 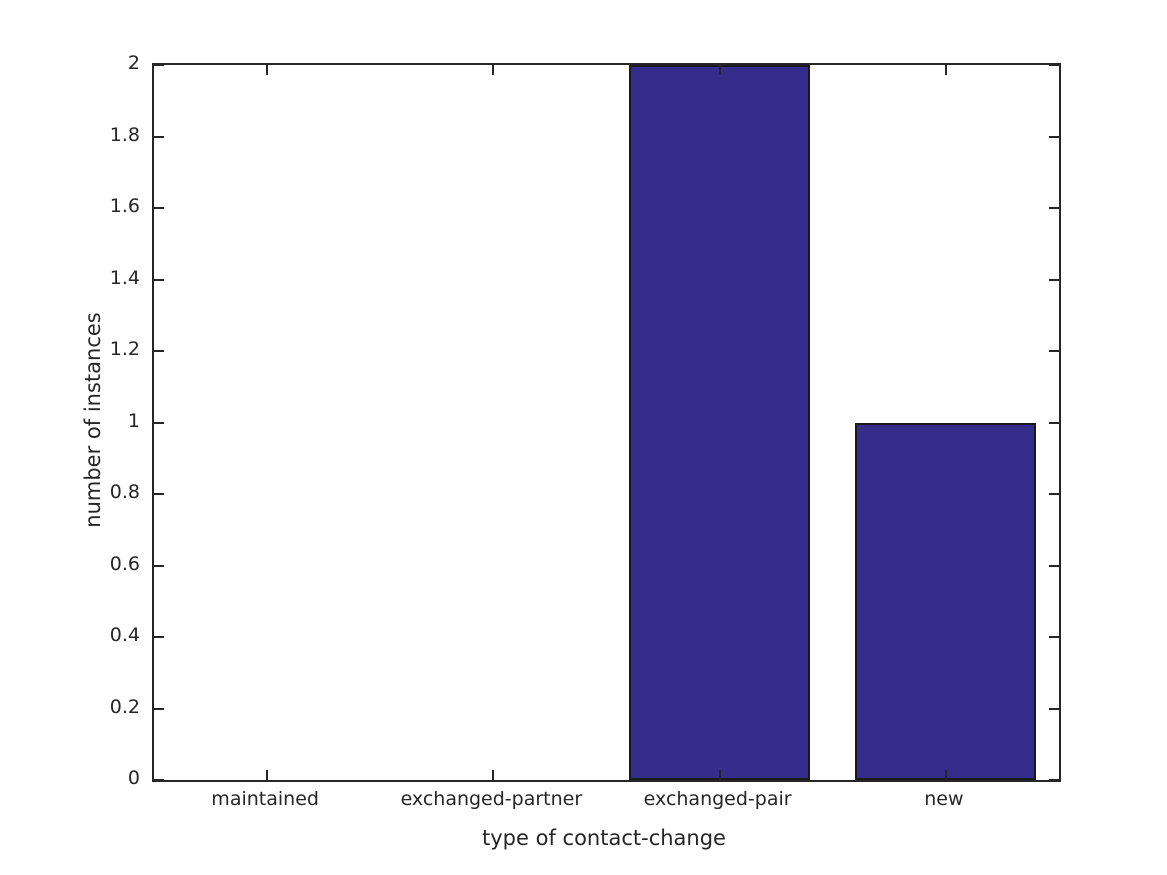 What do you see at coordinates (491, 799) in the screenshot?
I see `x-tick-label-exchanged-partner: exchanged-partner` at bounding box center [491, 799].